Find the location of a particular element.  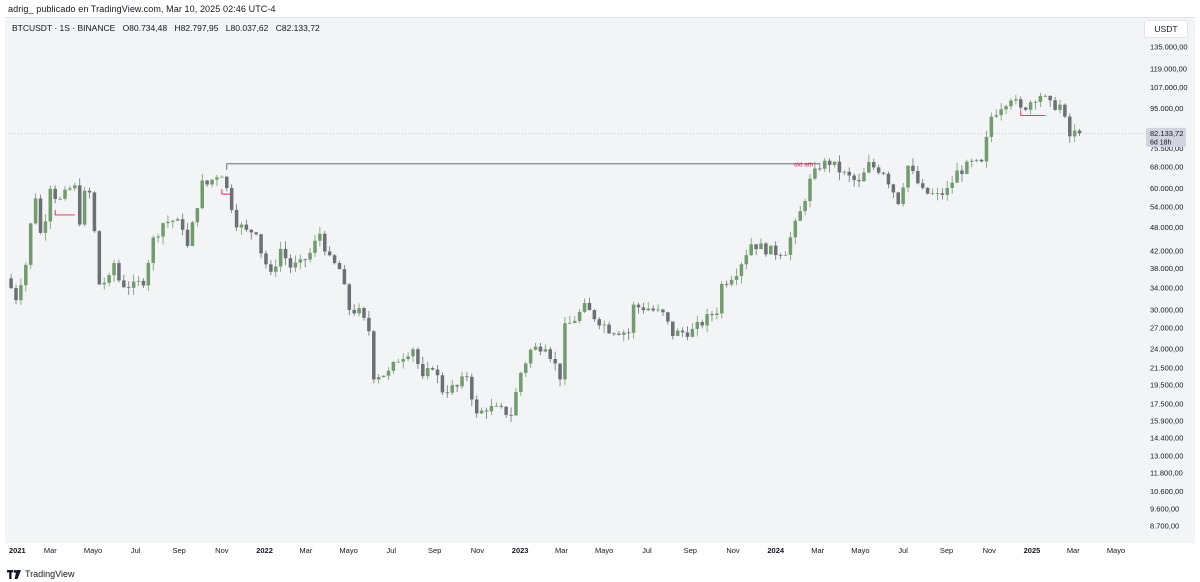

level-marker is located at coordinates (1033, 113).